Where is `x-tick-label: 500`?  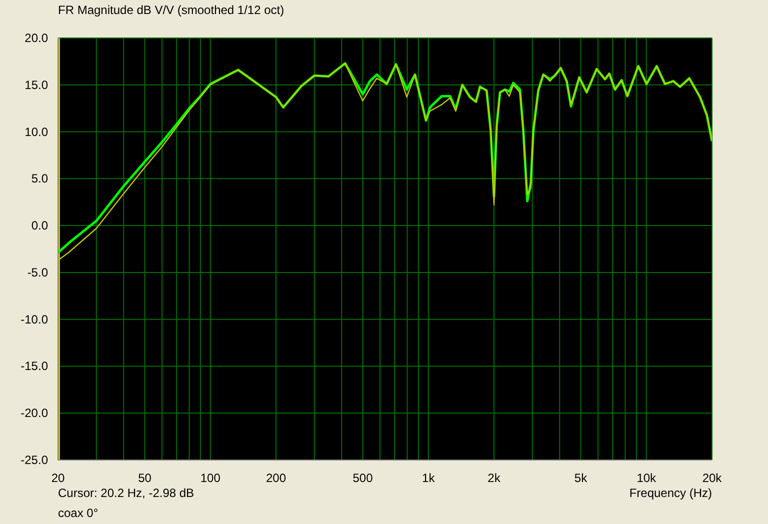 x-tick-label: 500 is located at coordinates (363, 478).